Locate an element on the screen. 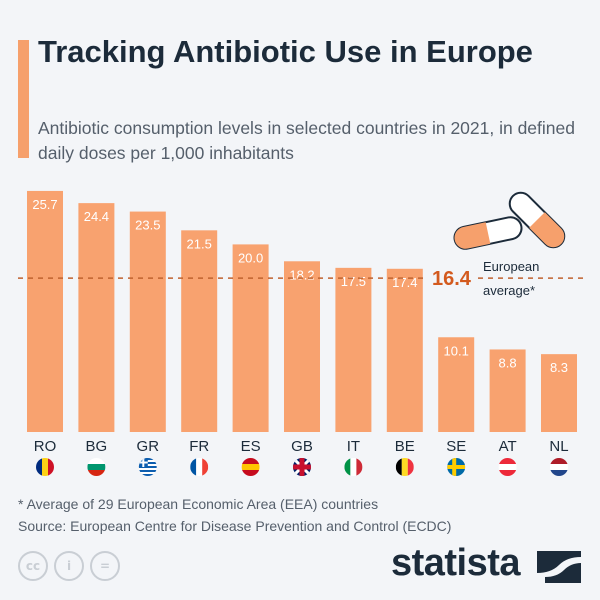 This screenshot has height=600, width=600. average-label-line1: European is located at coordinates (511, 266).